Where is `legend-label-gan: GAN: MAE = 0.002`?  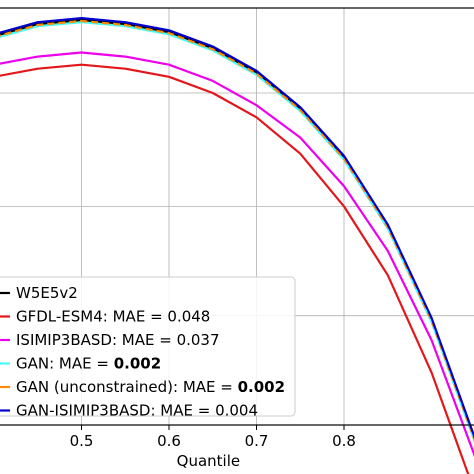
legend-label-gan: GAN: MAE = 0.002 is located at coordinates (88, 364).